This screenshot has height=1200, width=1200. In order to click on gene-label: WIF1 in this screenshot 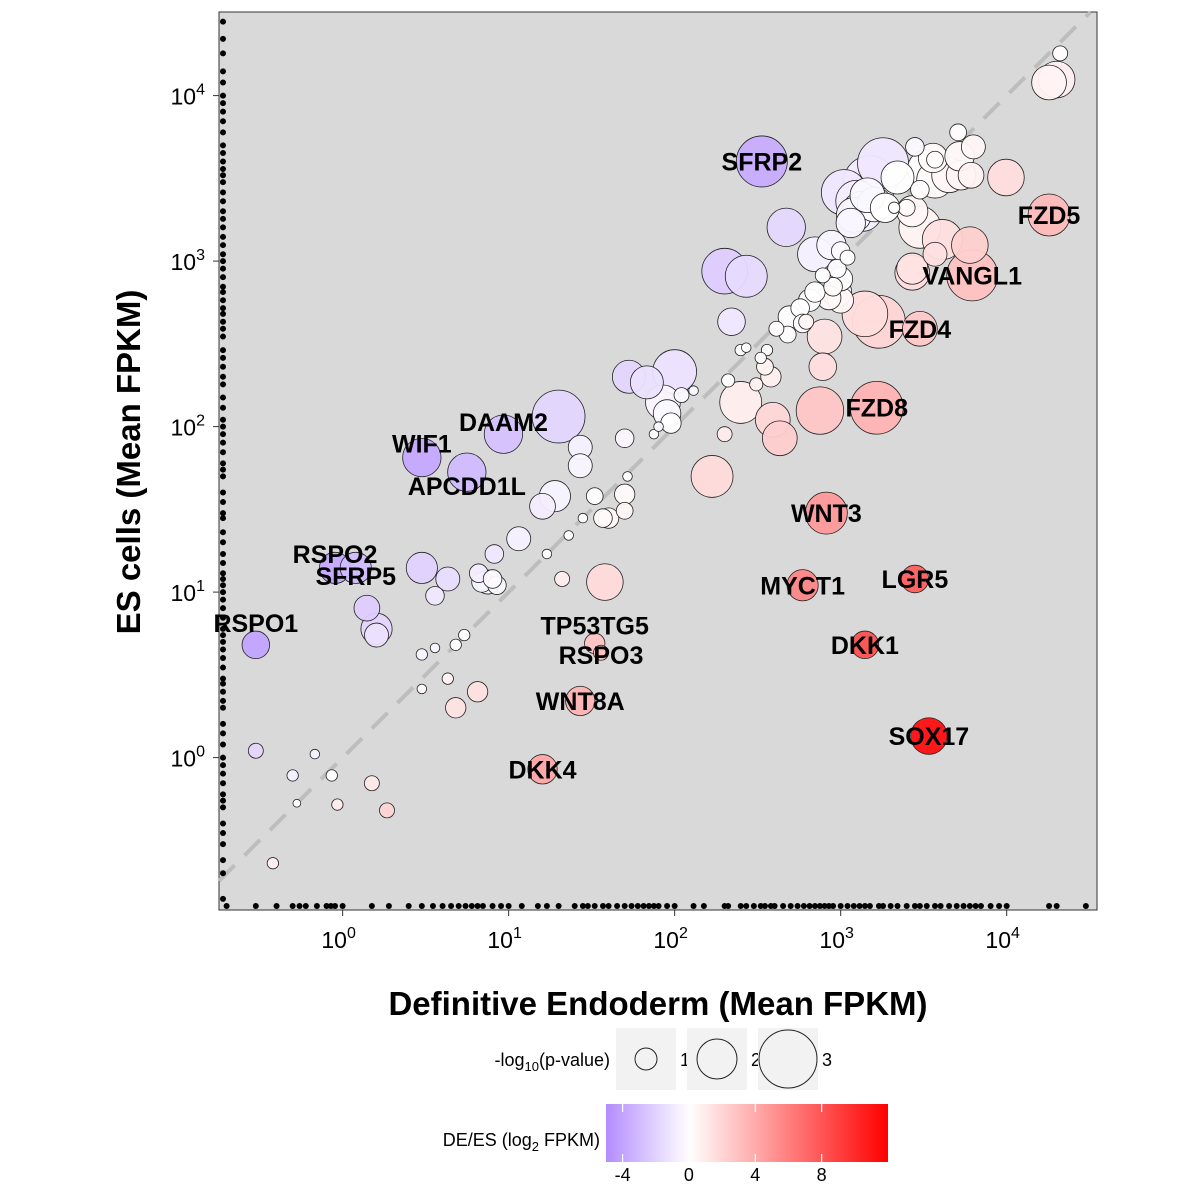, I will do `click(422, 445)`.